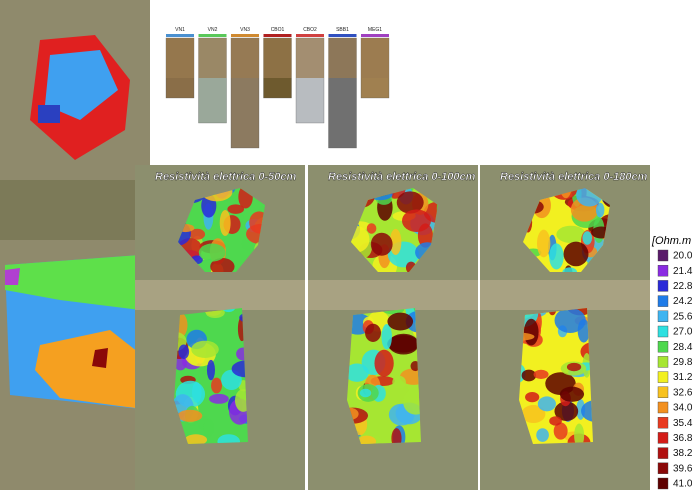 The image size is (700, 490). What do you see at coordinates (225, 177) in the screenshot?
I see `panel-title: Resistività elettrica 0-50cm` at bounding box center [225, 177].